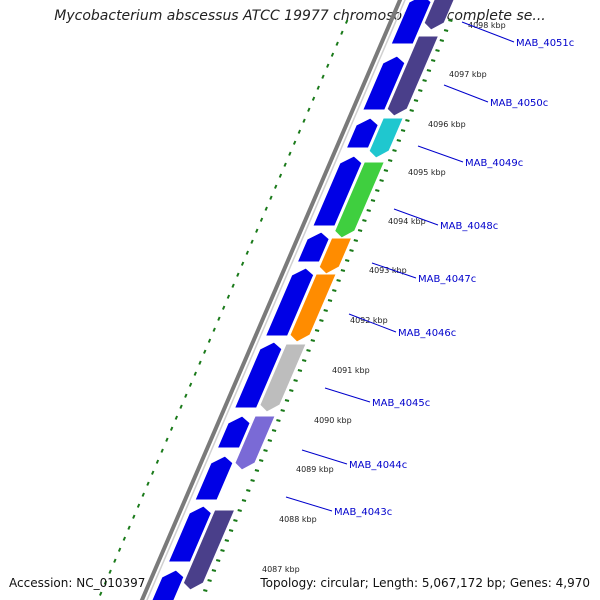 The image size is (600, 600). I want to click on gene-label-mab_4051c: MAB_4051c, so click(545, 43).